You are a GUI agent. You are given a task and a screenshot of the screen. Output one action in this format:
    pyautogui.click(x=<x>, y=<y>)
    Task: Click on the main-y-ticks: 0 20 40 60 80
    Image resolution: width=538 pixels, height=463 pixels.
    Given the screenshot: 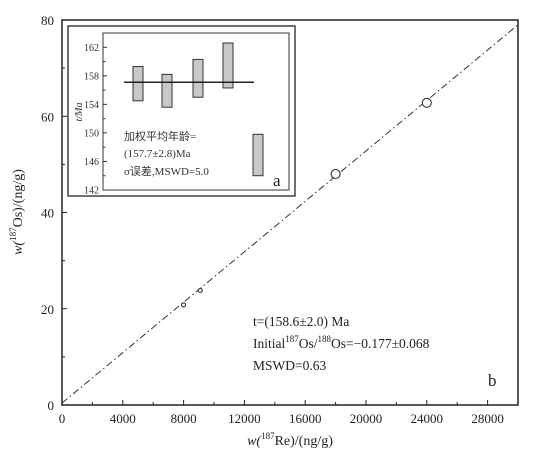 What is the action you would take?
    pyautogui.click(x=54, y=213)
    